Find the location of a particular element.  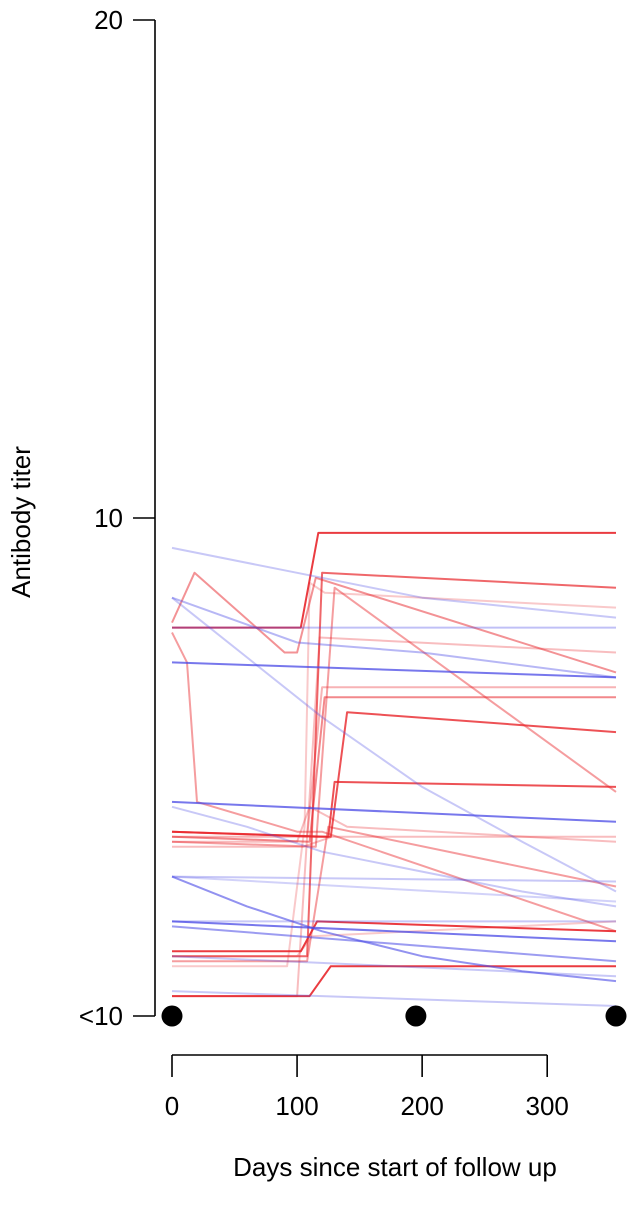

x-tick-label-0: 0 is located at coordinates (172, 1106).